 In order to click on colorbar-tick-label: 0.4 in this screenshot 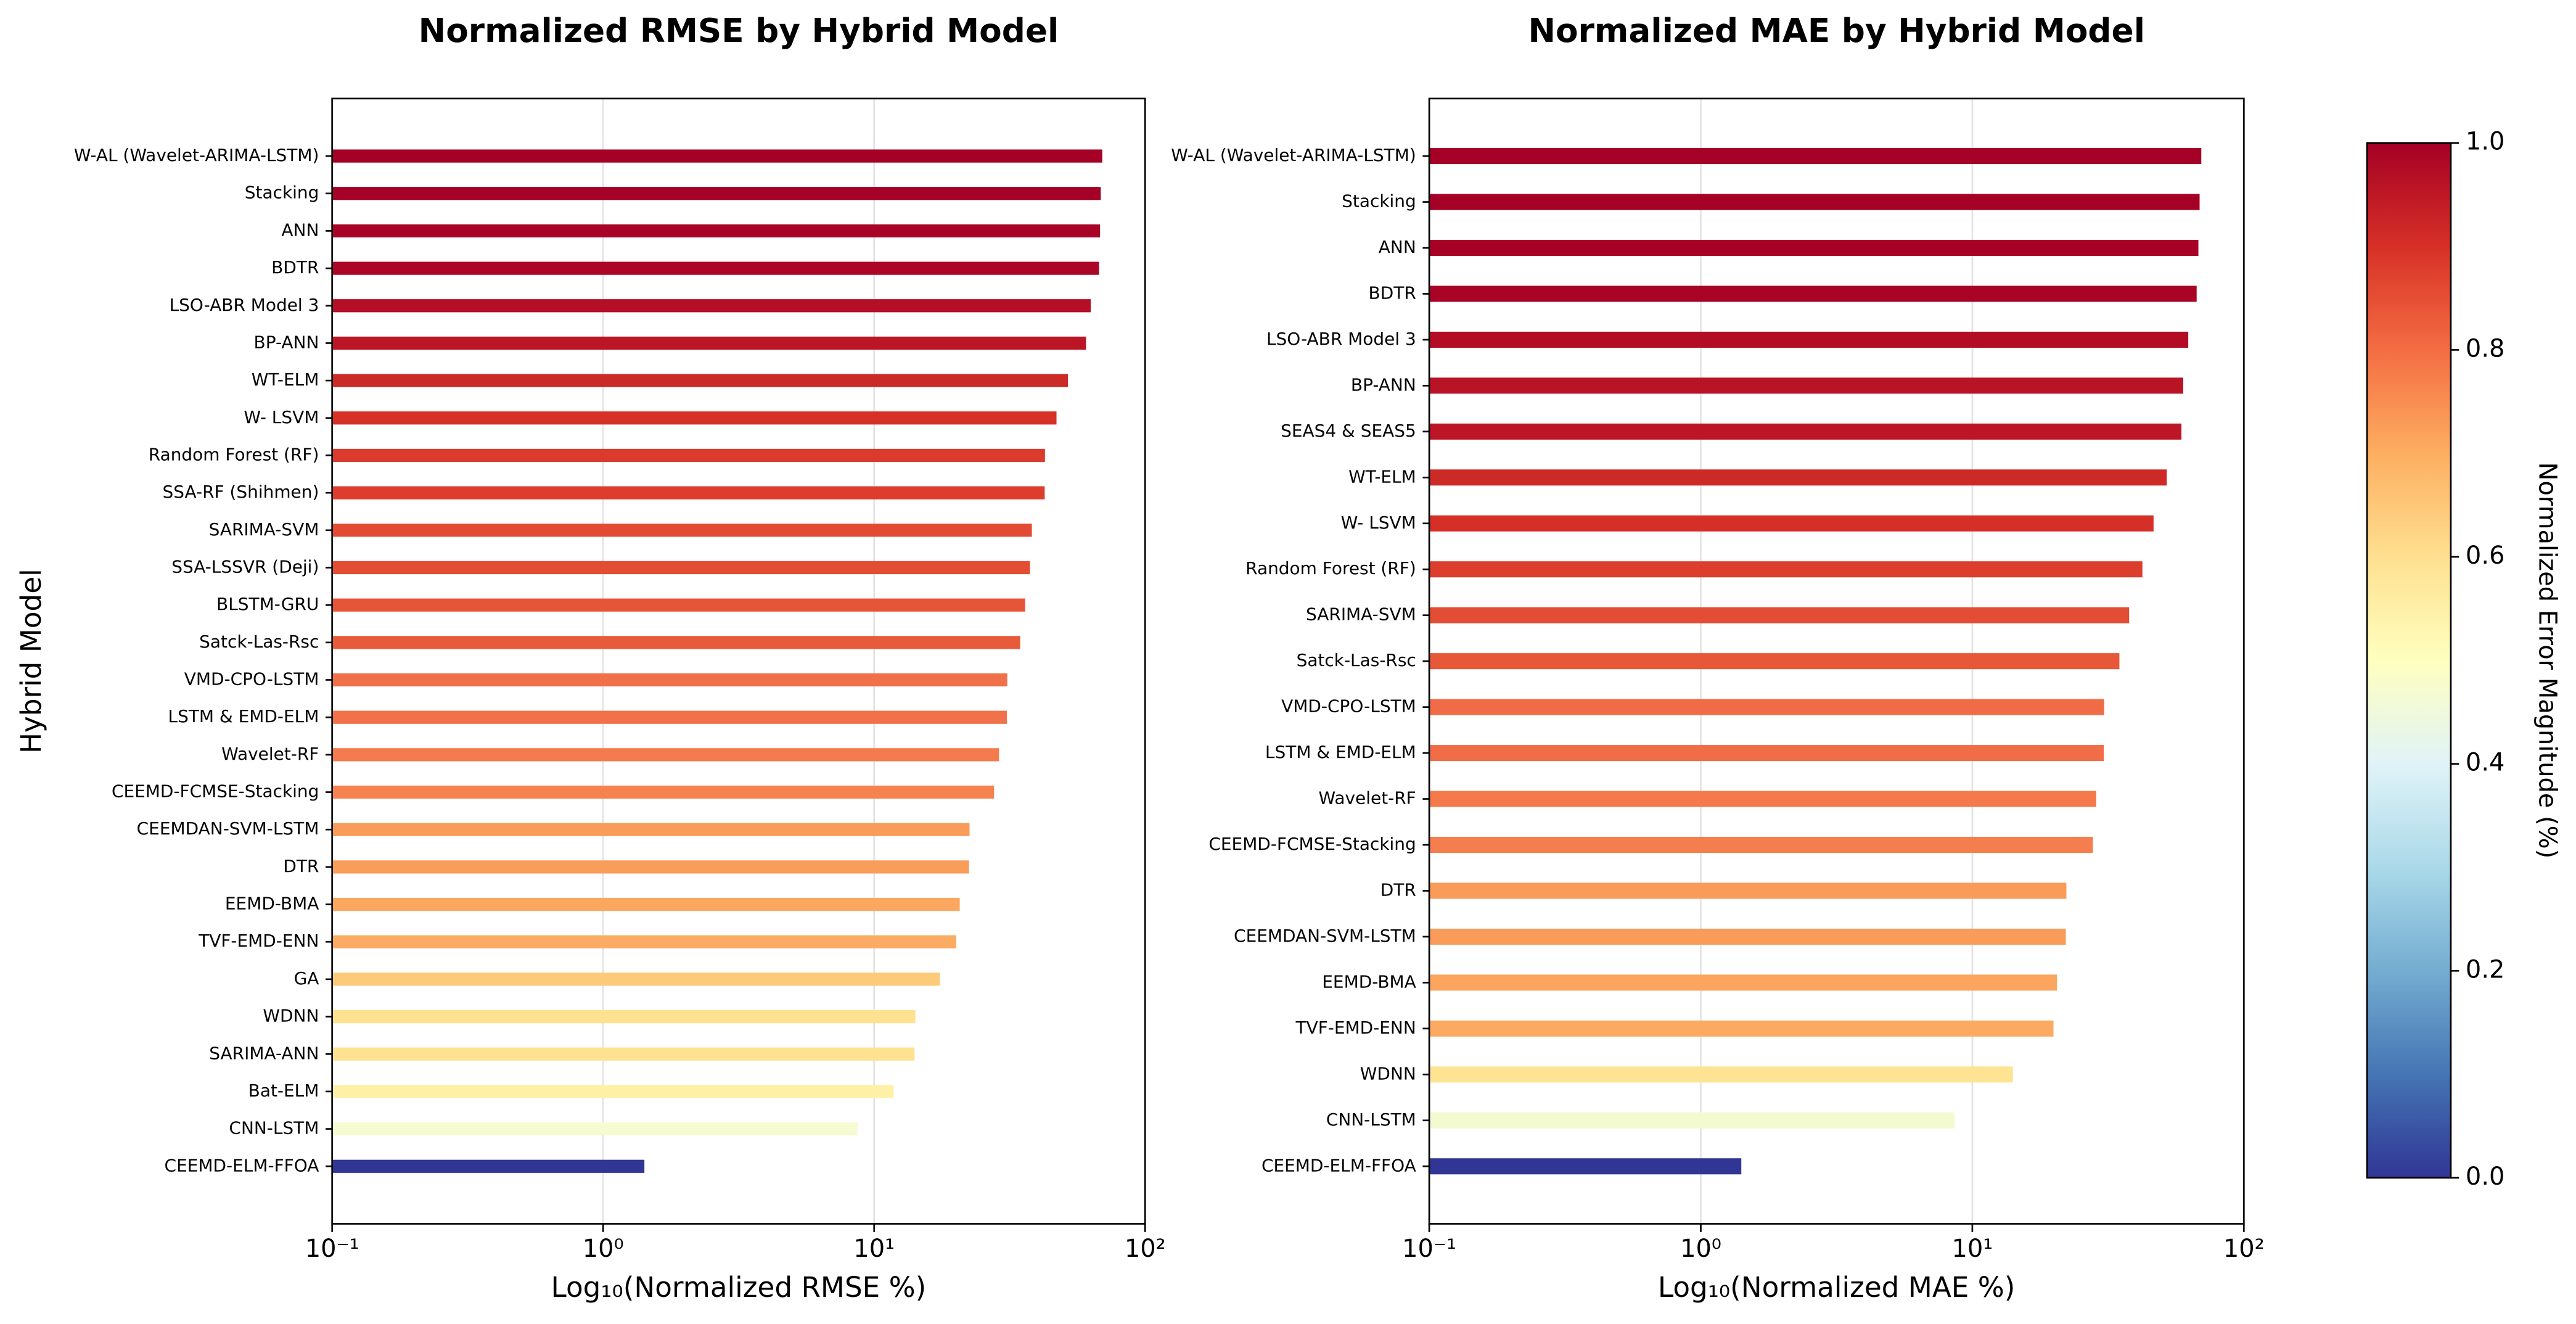, I will do `click(2485, 763)`.